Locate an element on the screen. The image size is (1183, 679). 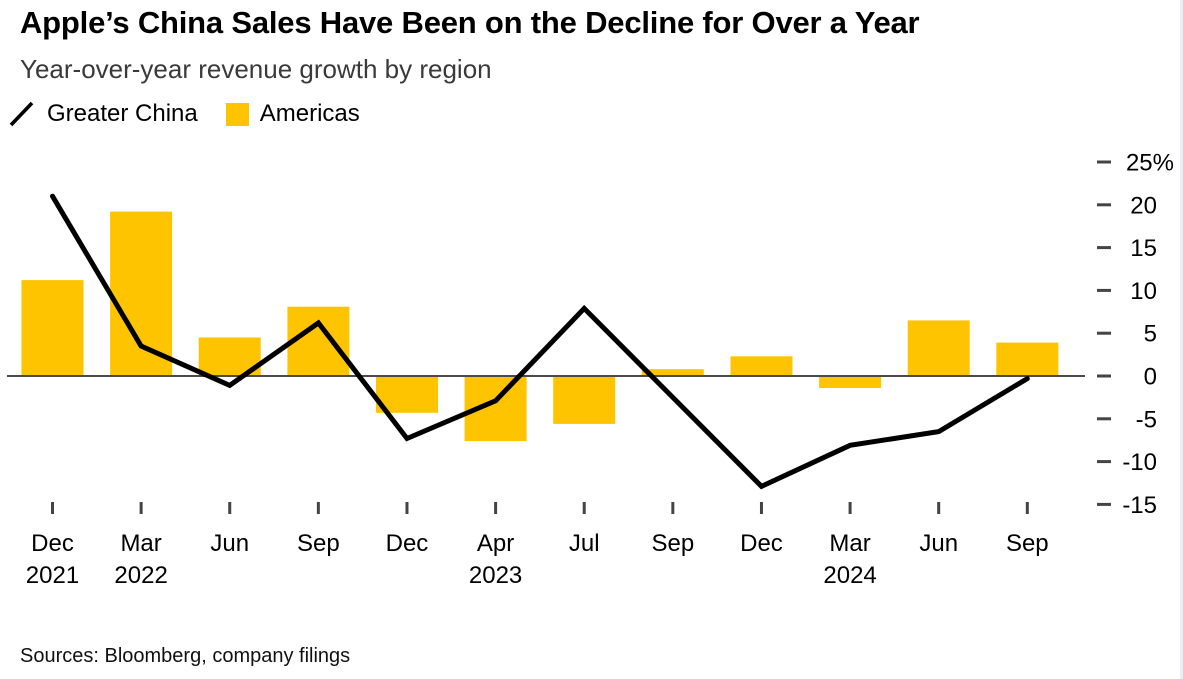
x-year-label: 2021 is located at coordinates (52, 575).